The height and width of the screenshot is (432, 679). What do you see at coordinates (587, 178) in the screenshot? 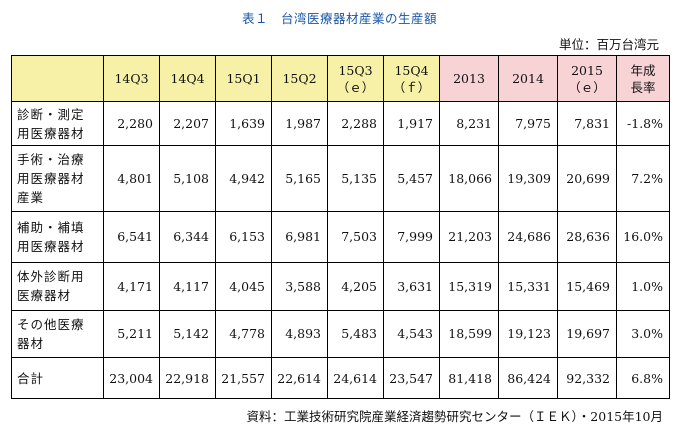
I see `table-cell: 20,699` at bounding box center [587, 178].